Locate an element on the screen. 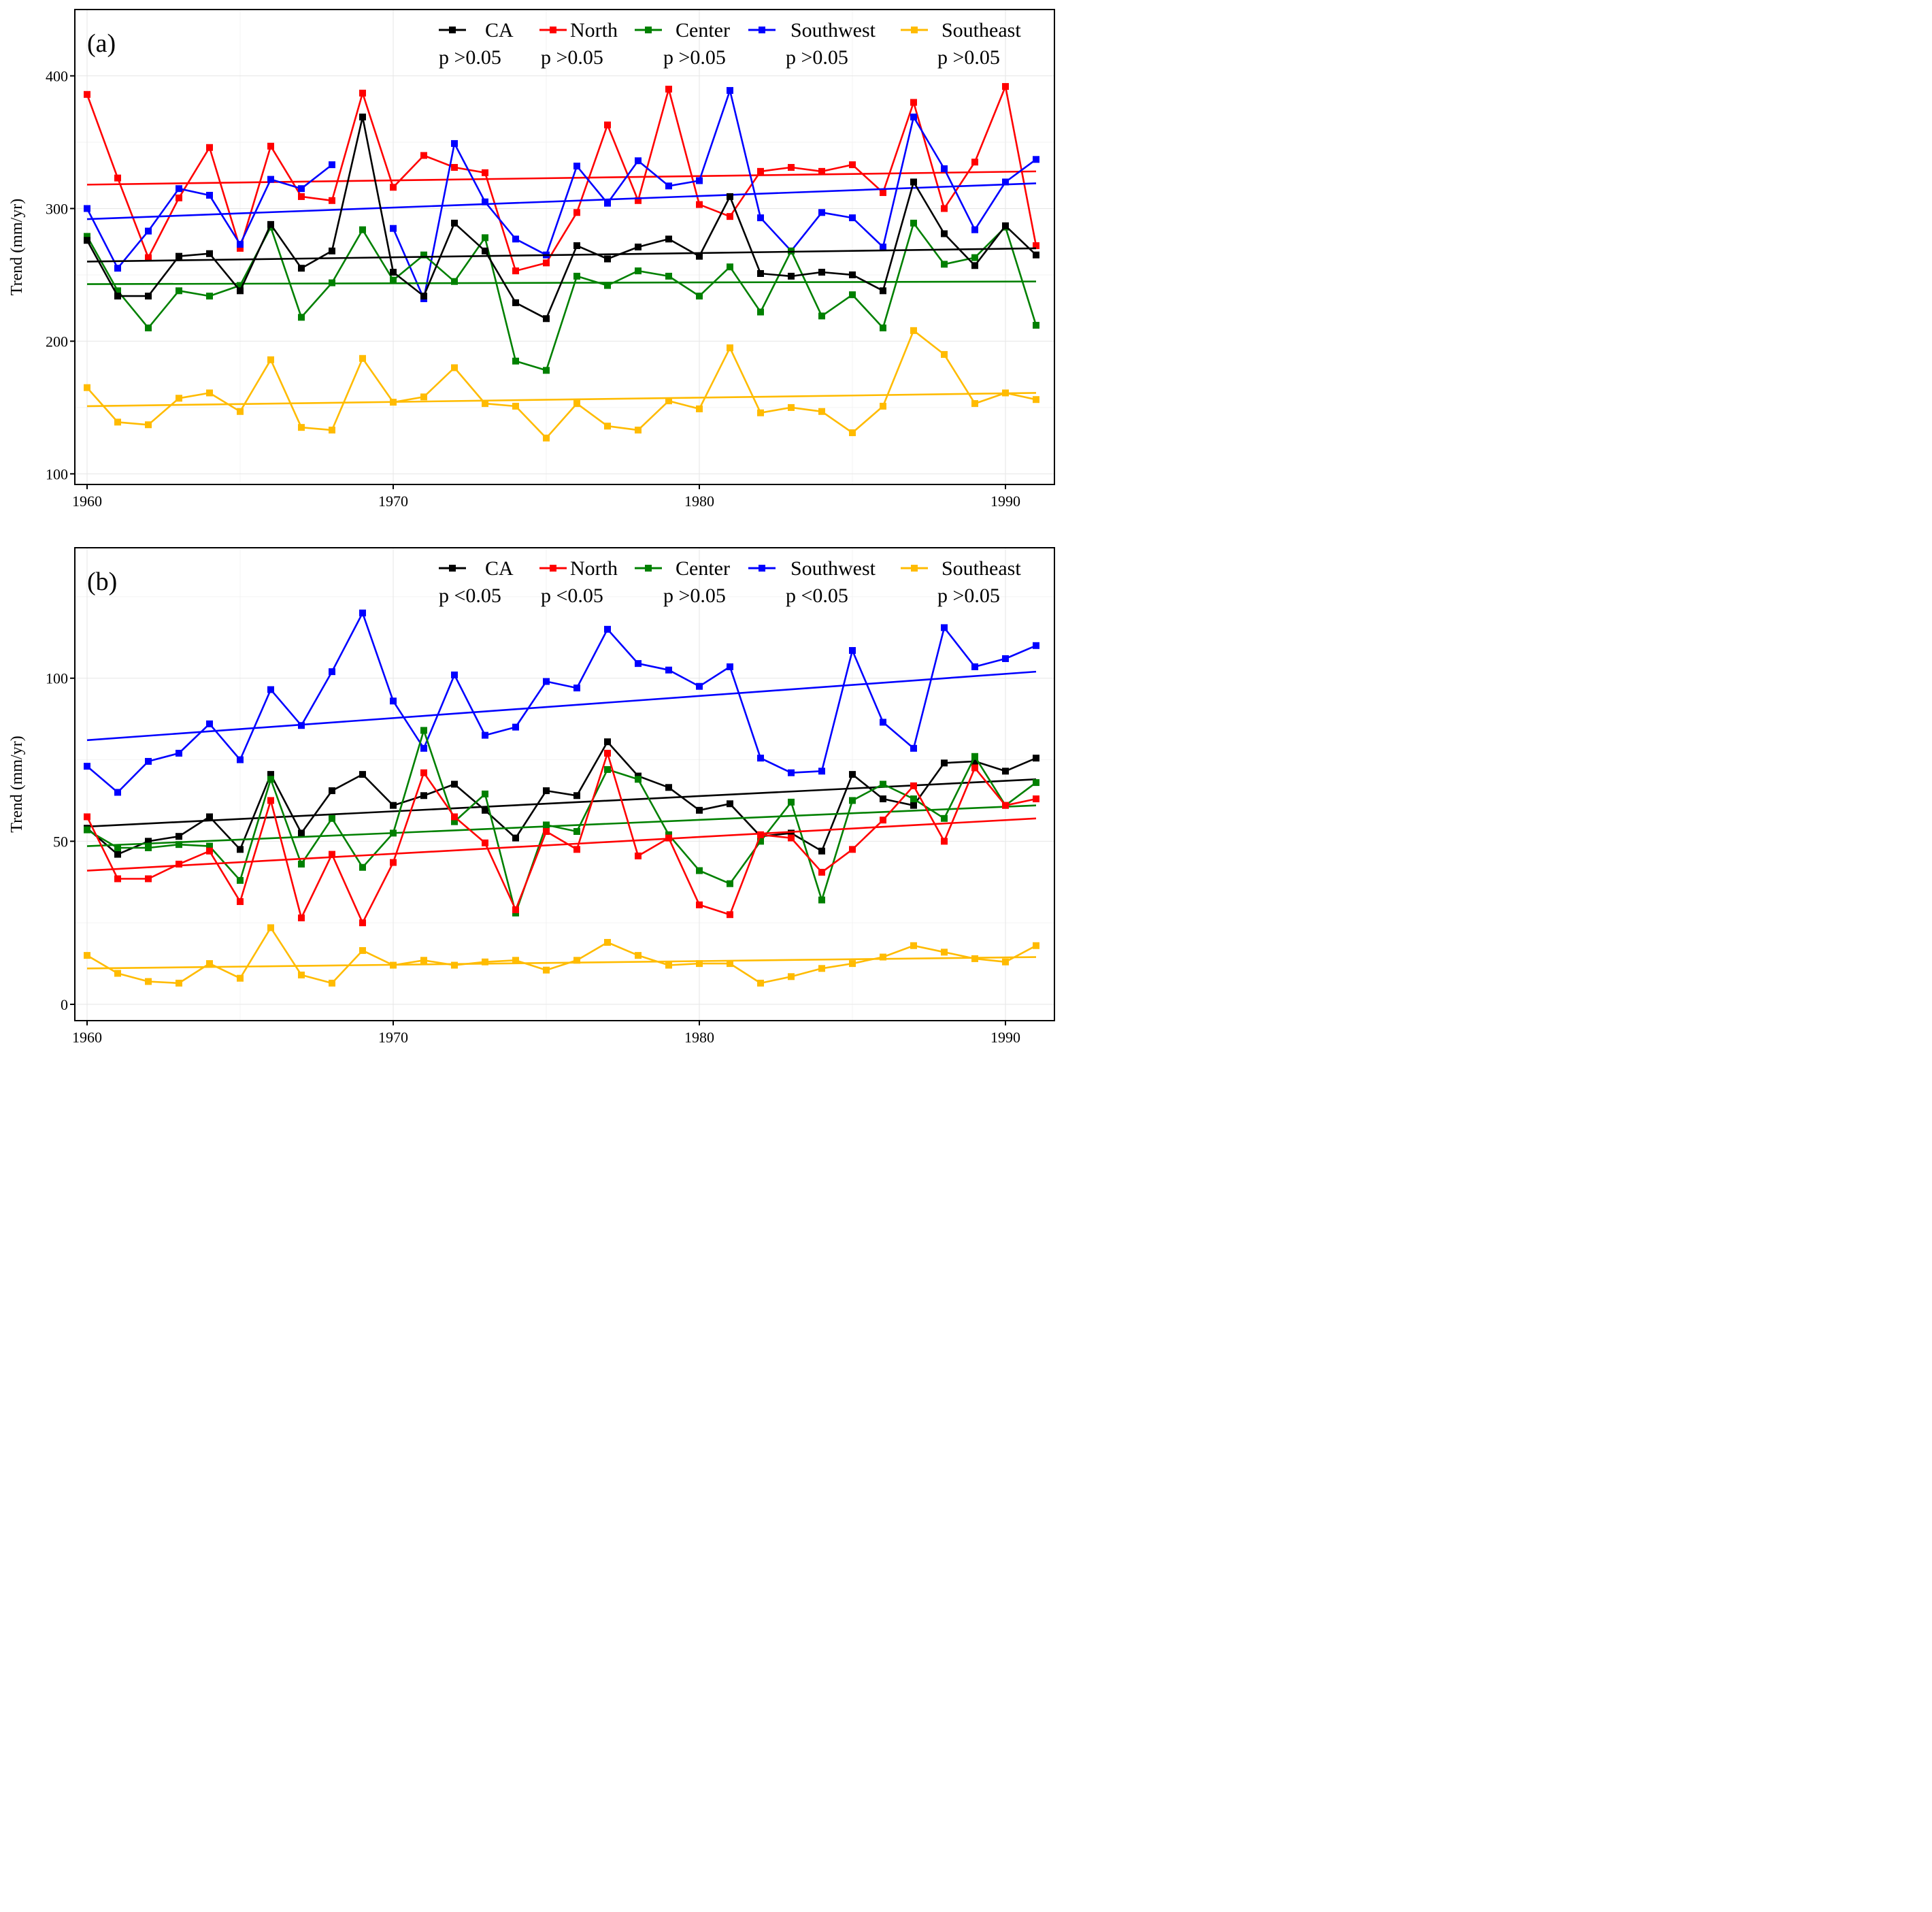  legend-label: CA is located at coordinates (499, 568).